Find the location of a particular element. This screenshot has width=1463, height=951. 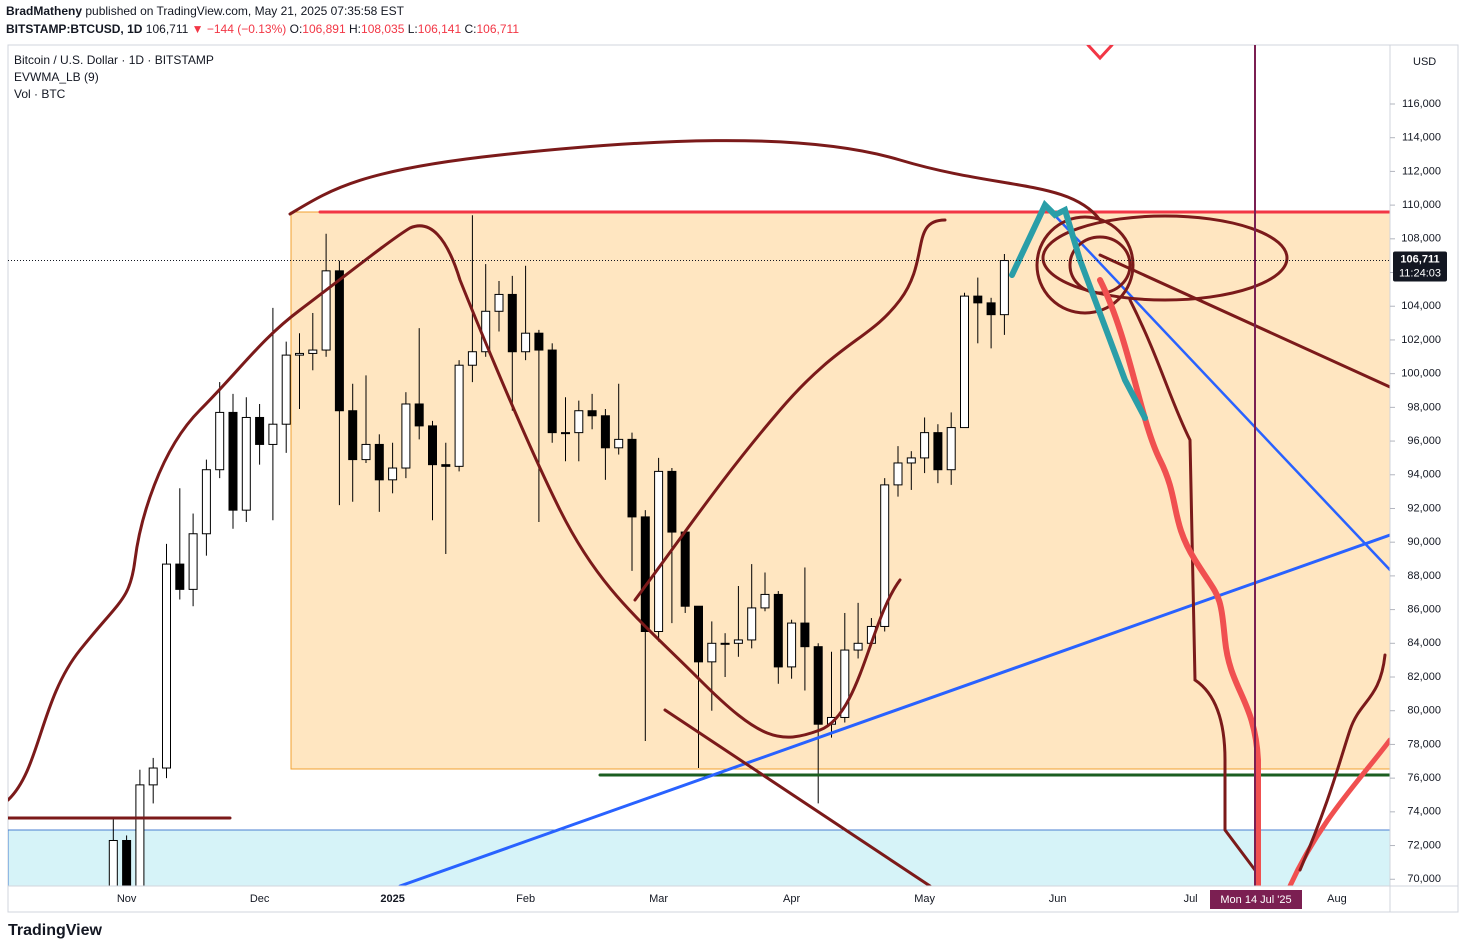

legend-entry: Bitcoin / U.S. Dollar · 1D · BITSTAMP is located at coordinates (114, 60).